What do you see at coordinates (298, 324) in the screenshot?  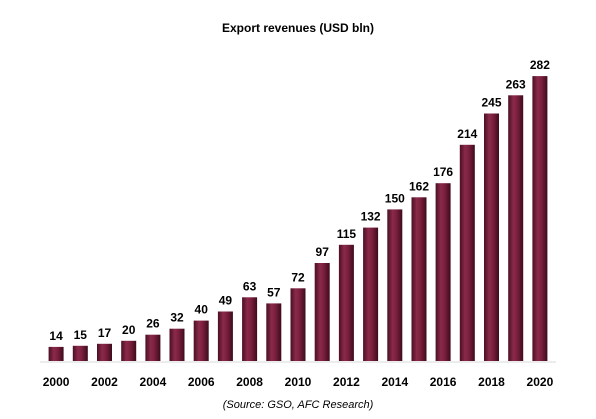 I see `bar-2010` at bounding box center [298, 324].